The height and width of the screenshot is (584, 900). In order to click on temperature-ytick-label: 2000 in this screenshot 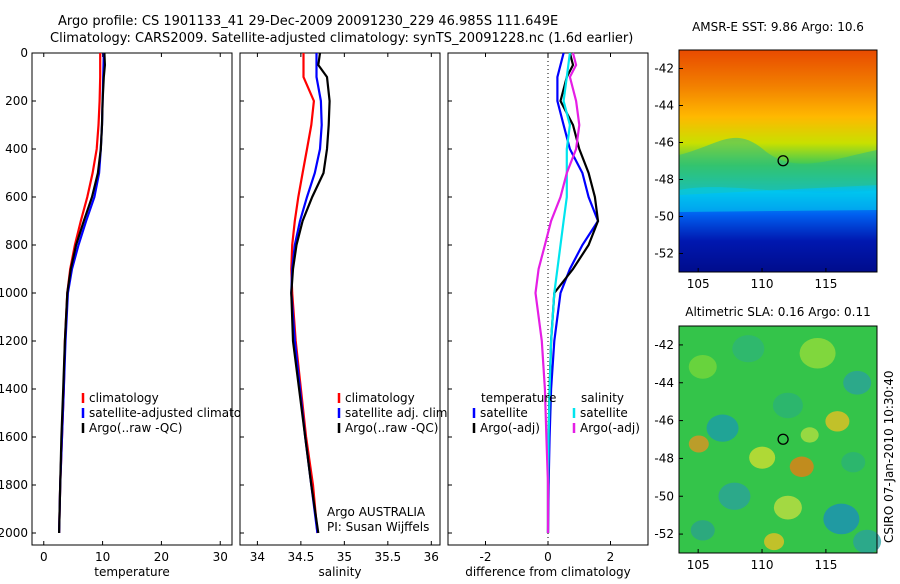, I will do `click(14, 533)`.